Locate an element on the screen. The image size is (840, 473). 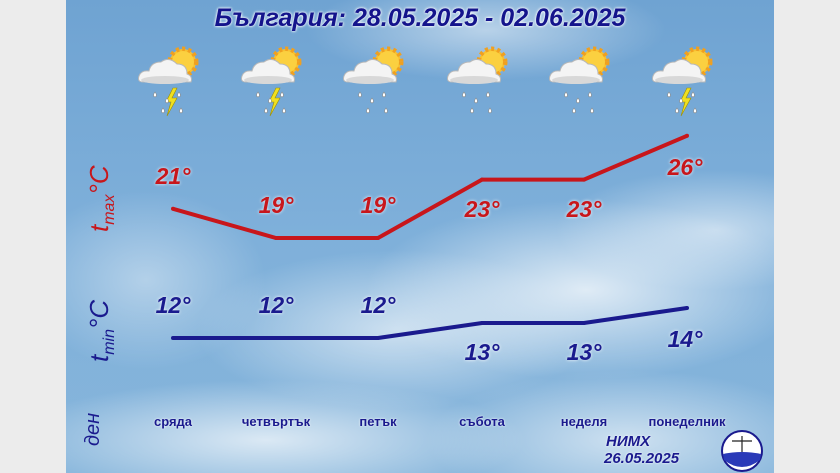
day-axis-label: ден is located at coordinates (93, 429).